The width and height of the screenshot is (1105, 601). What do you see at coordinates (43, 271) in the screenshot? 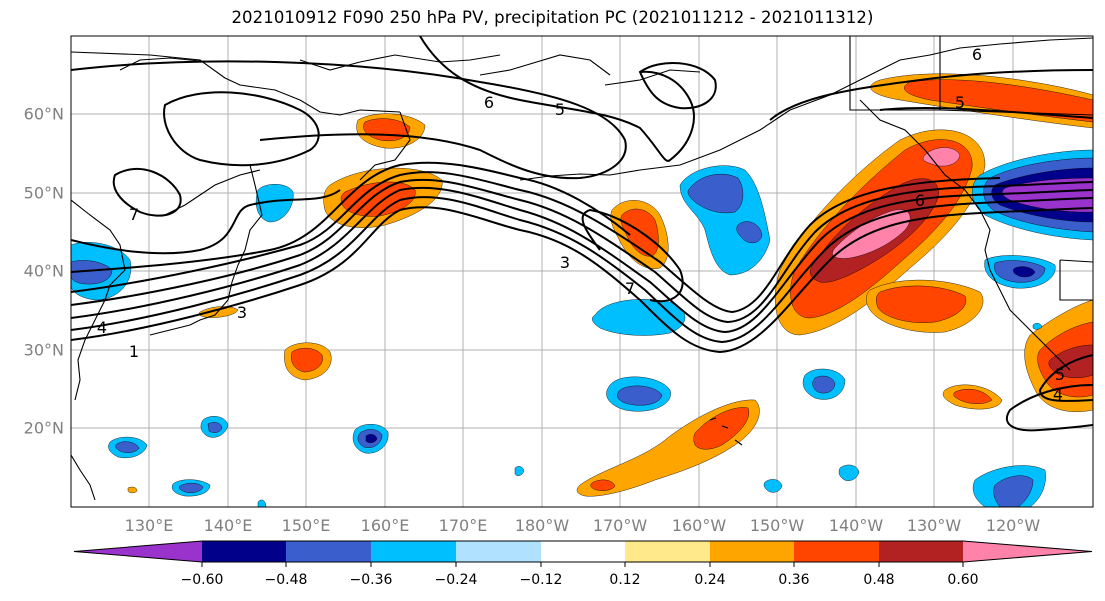
I see `lat-label-40n: 40°N` at bounding box center [43, 271].